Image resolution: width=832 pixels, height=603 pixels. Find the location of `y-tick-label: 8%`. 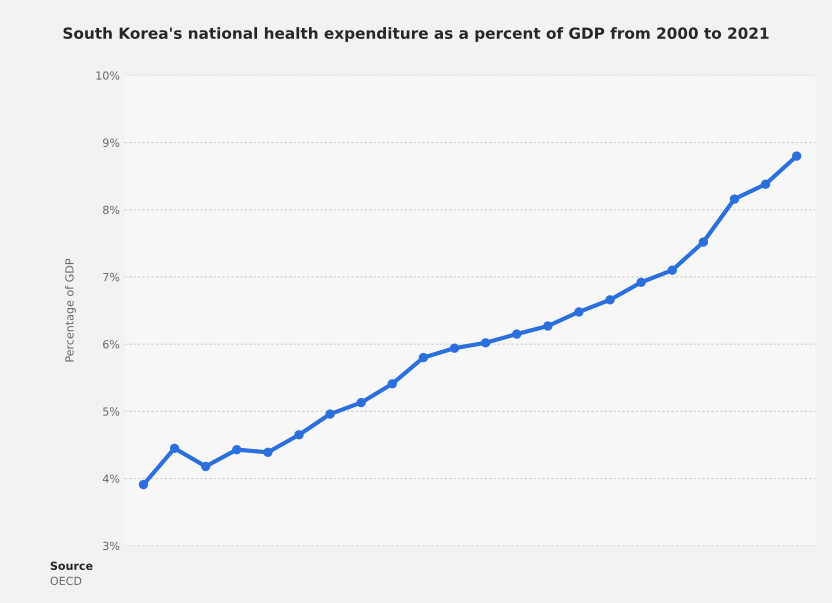

y-tick-label: 8% is located at coordinates (111, 210).